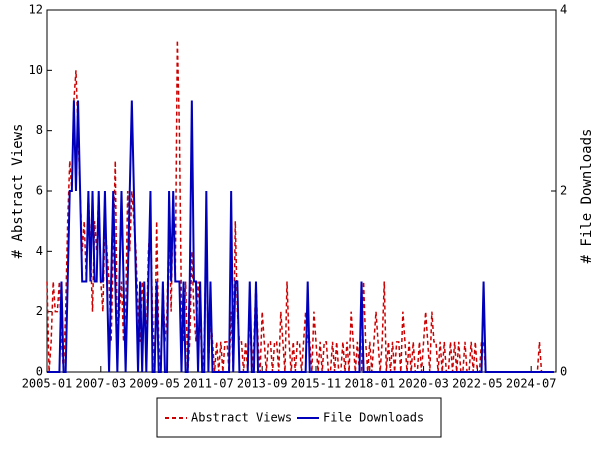 The width and height of the screenshot is (600, 454). Describe the element at coordinates (39, 130) in the screenshot. I see `y-tick-label: 8` at that location.